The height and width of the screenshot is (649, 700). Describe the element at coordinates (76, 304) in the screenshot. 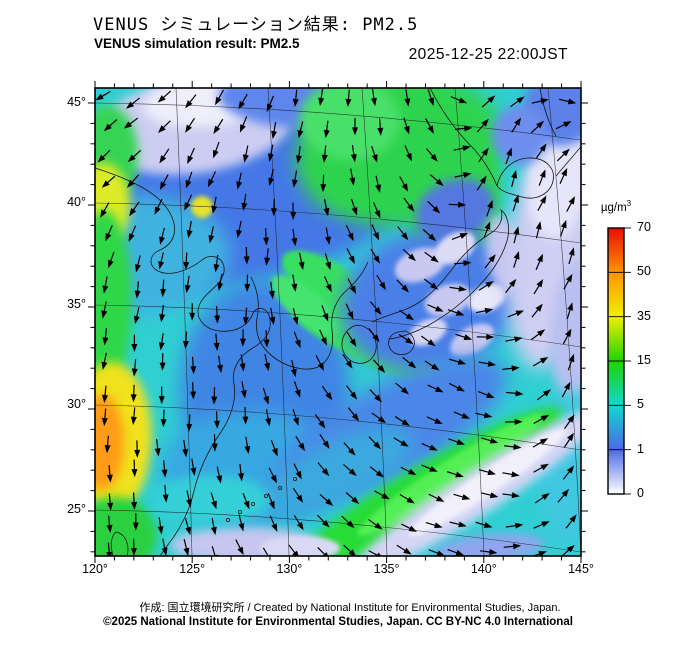

I see `latitude-tick-label: 35°` at that location.